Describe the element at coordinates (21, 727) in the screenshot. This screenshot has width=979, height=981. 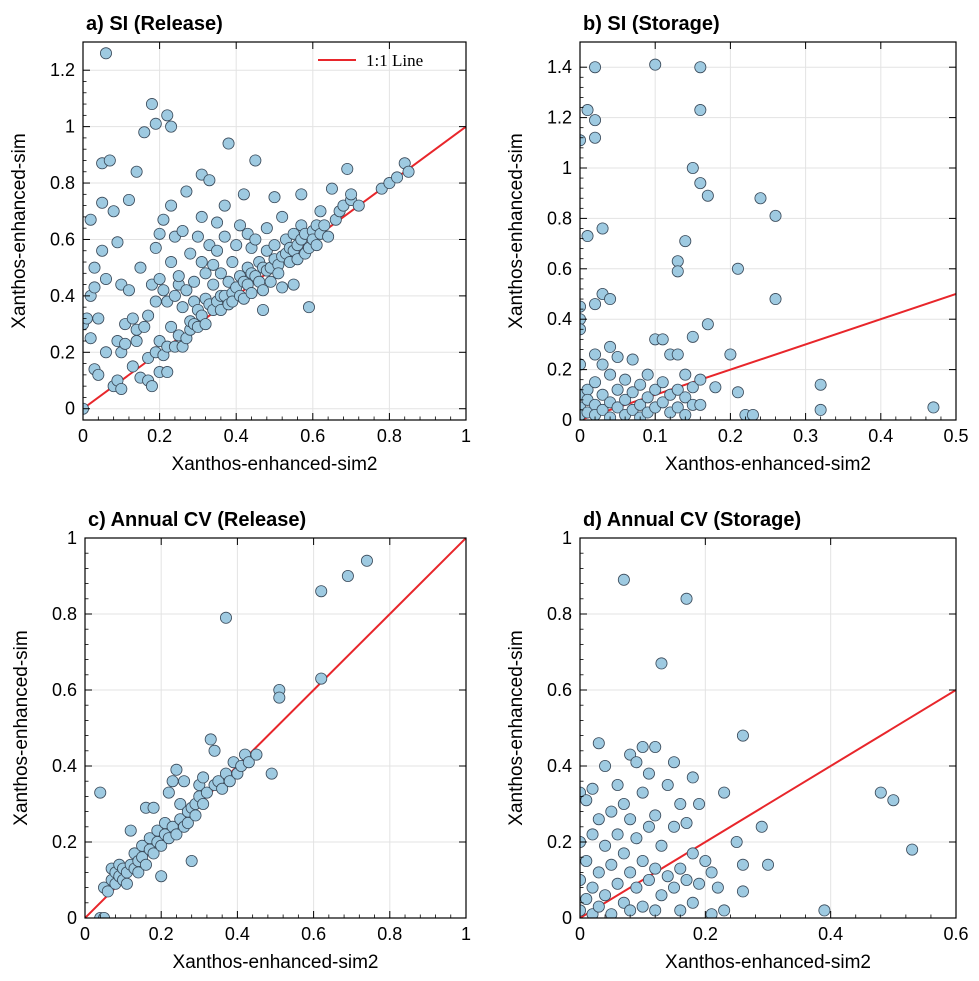
I see `y-axis-label: Xanthos-enhanced-sim` at that location.